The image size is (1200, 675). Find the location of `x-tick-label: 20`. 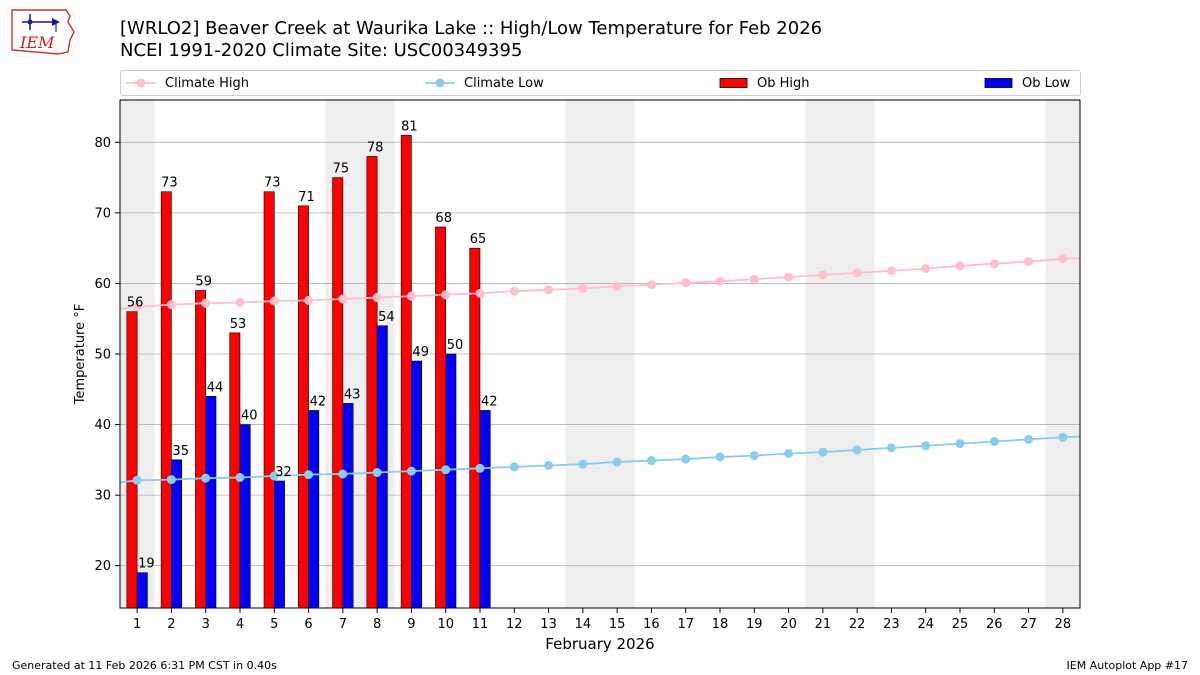

x-tick-label: 20 is located at coordinates (788, 624).